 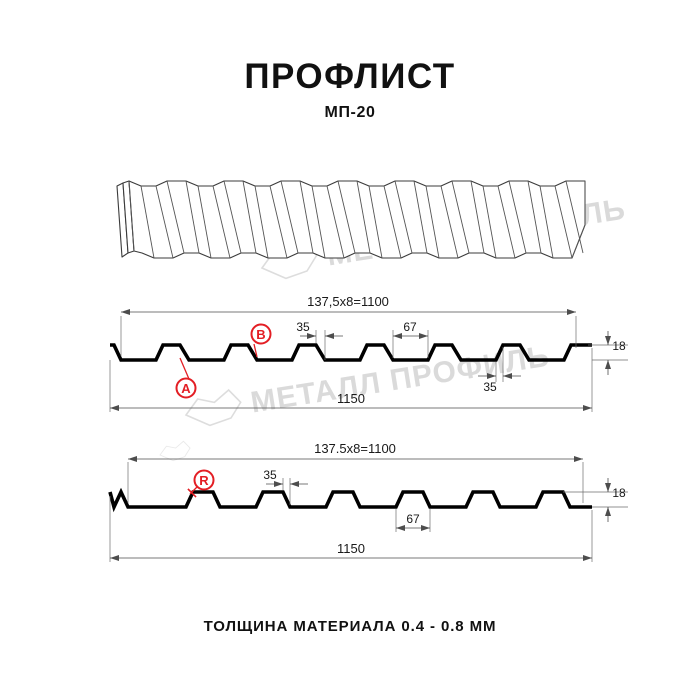 What do you see at coordinates (319, 340) in the screenshot?
I see `dim-top-flat-35: 35` at bounding box center [319, 340].